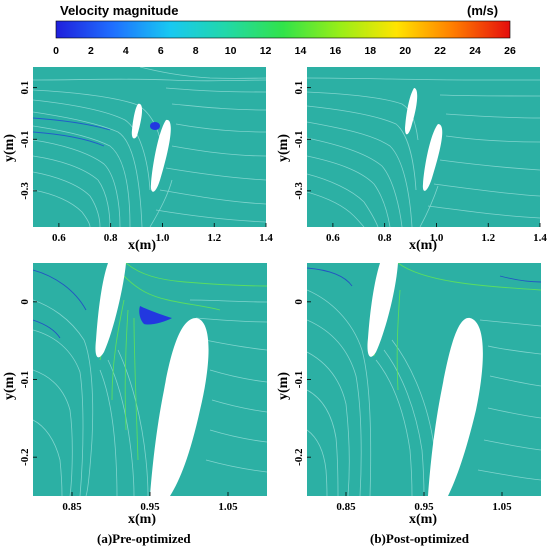  What do you see at coordinates (91, 51) in the screenshot?
I see `colorbar-tick-label: 2` at bounding box center [91, 51].